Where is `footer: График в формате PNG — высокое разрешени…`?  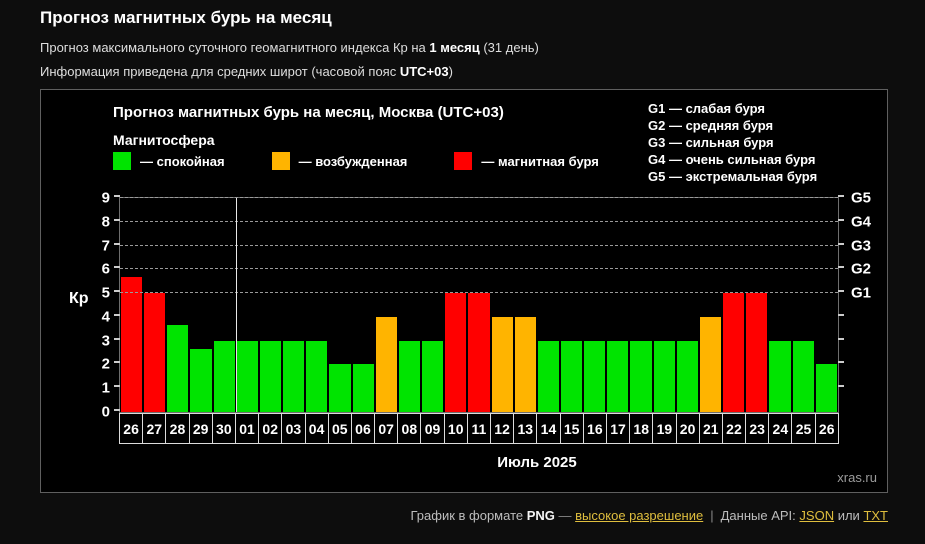
footer: График в формате PNG — высокое разрешени… is located at coordinates (649, 515).